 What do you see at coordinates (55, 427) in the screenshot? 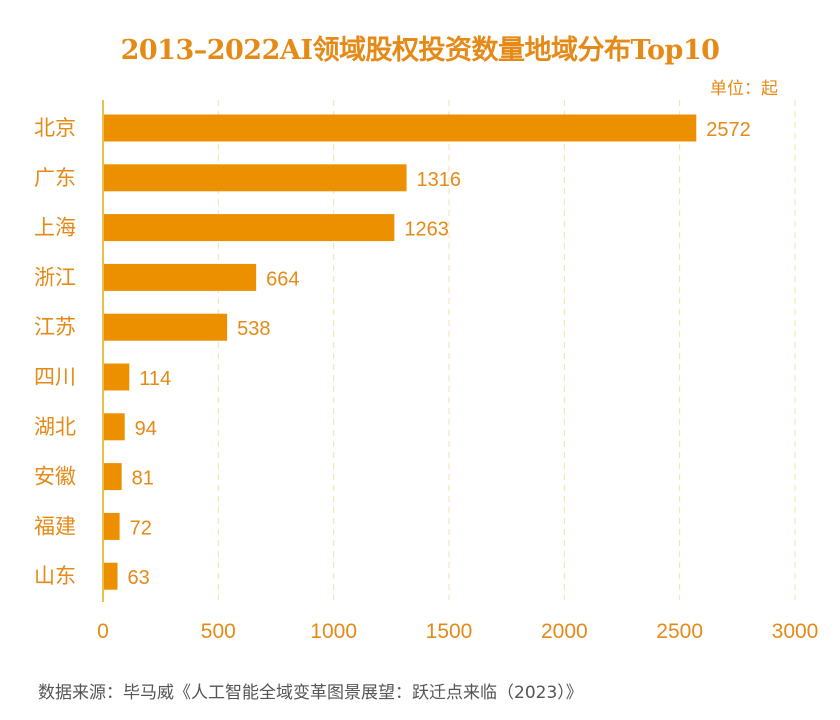
I see `category-label: 湖北` at bounding box center [55, 427].